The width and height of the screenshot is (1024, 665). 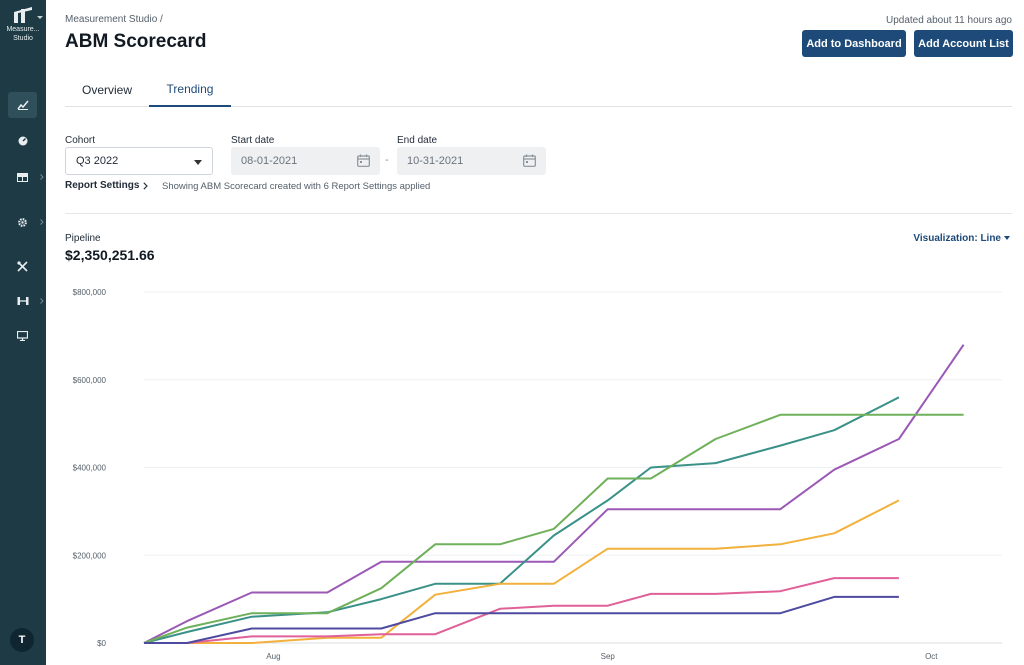 I want to click on nav-table-chevron-icon, so click(x=42, y=177).